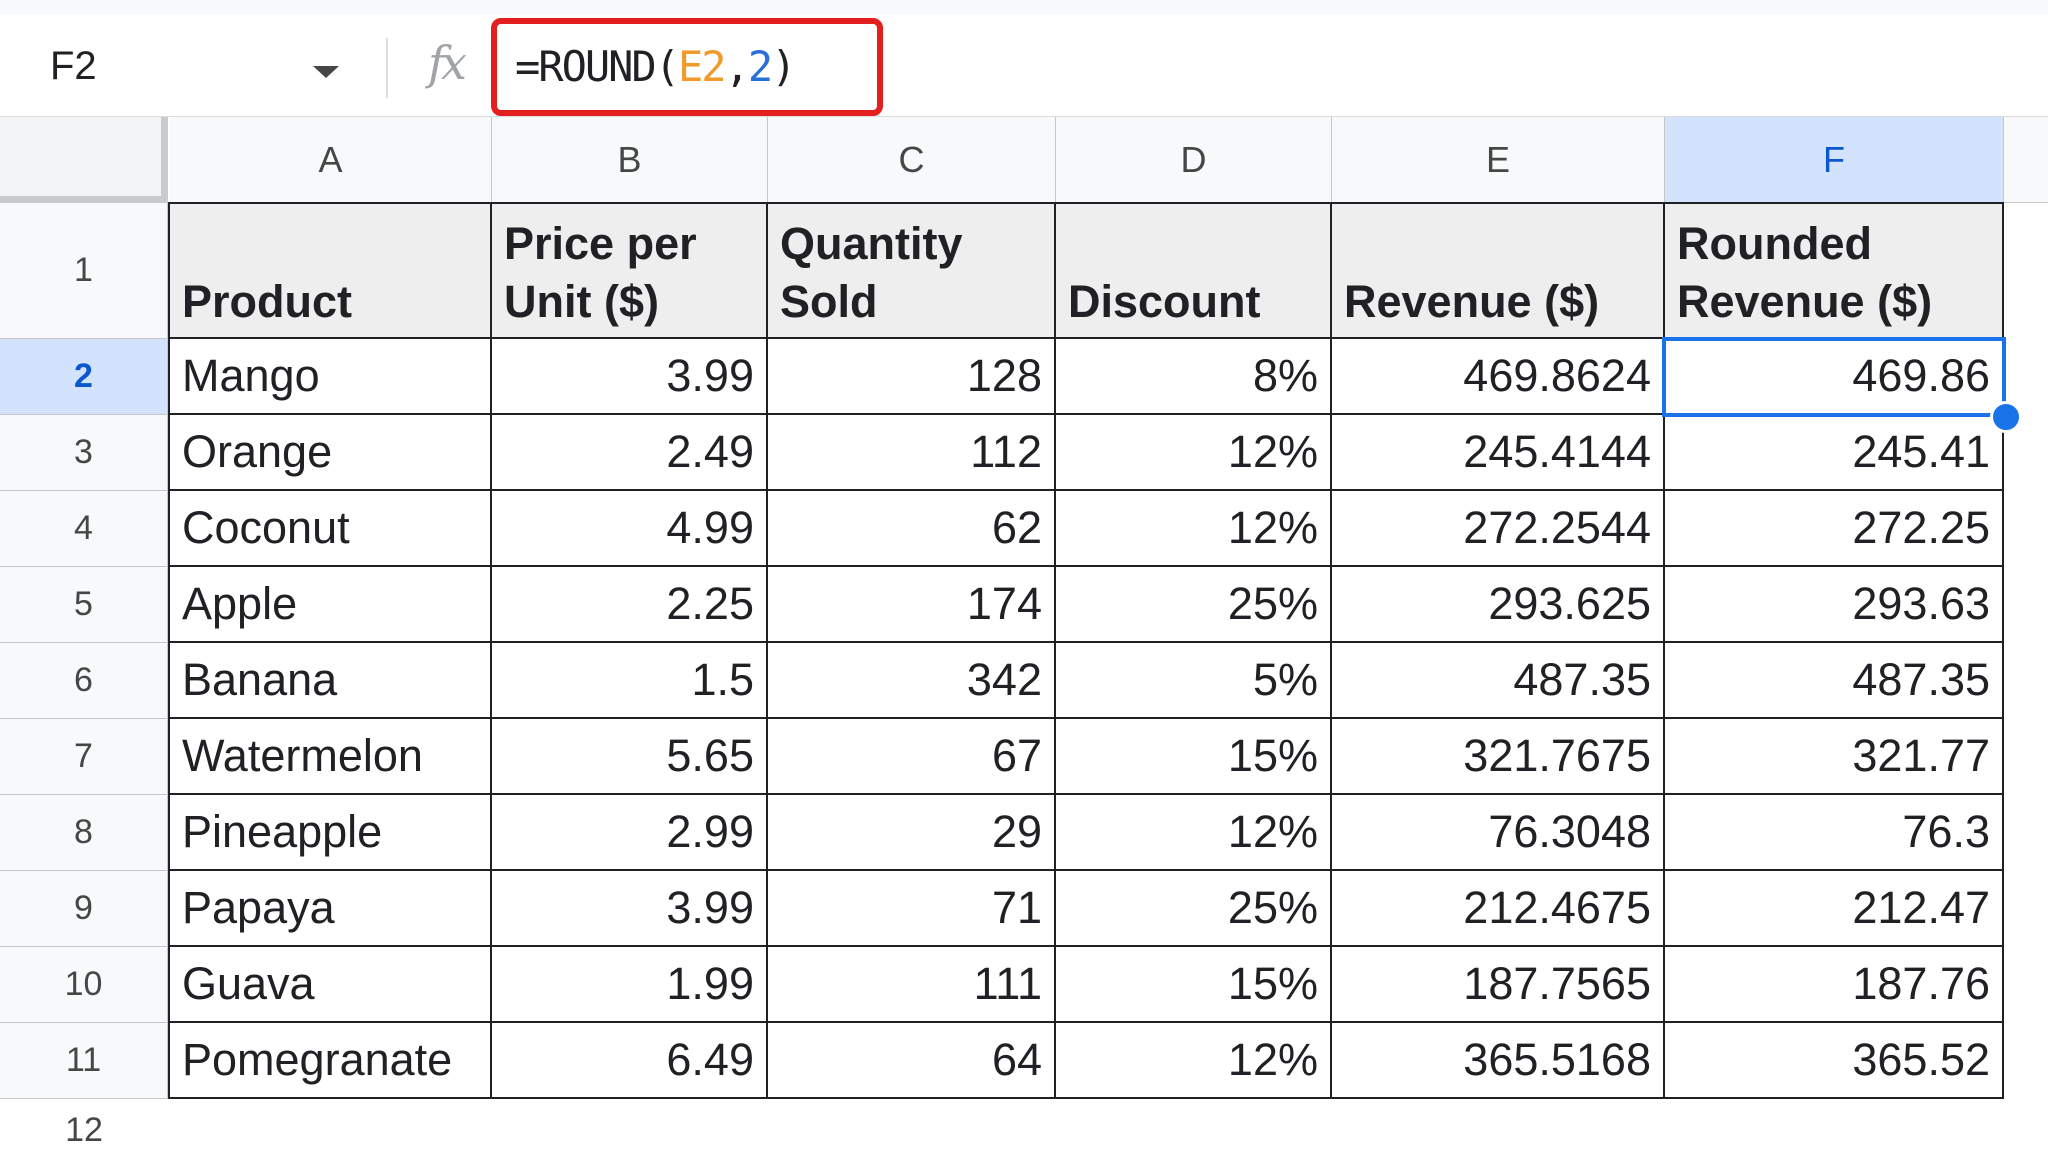  Describe the element at coordinates (1498, 605) in the screenshot. I see `cell-e5: 293.625` at that location.